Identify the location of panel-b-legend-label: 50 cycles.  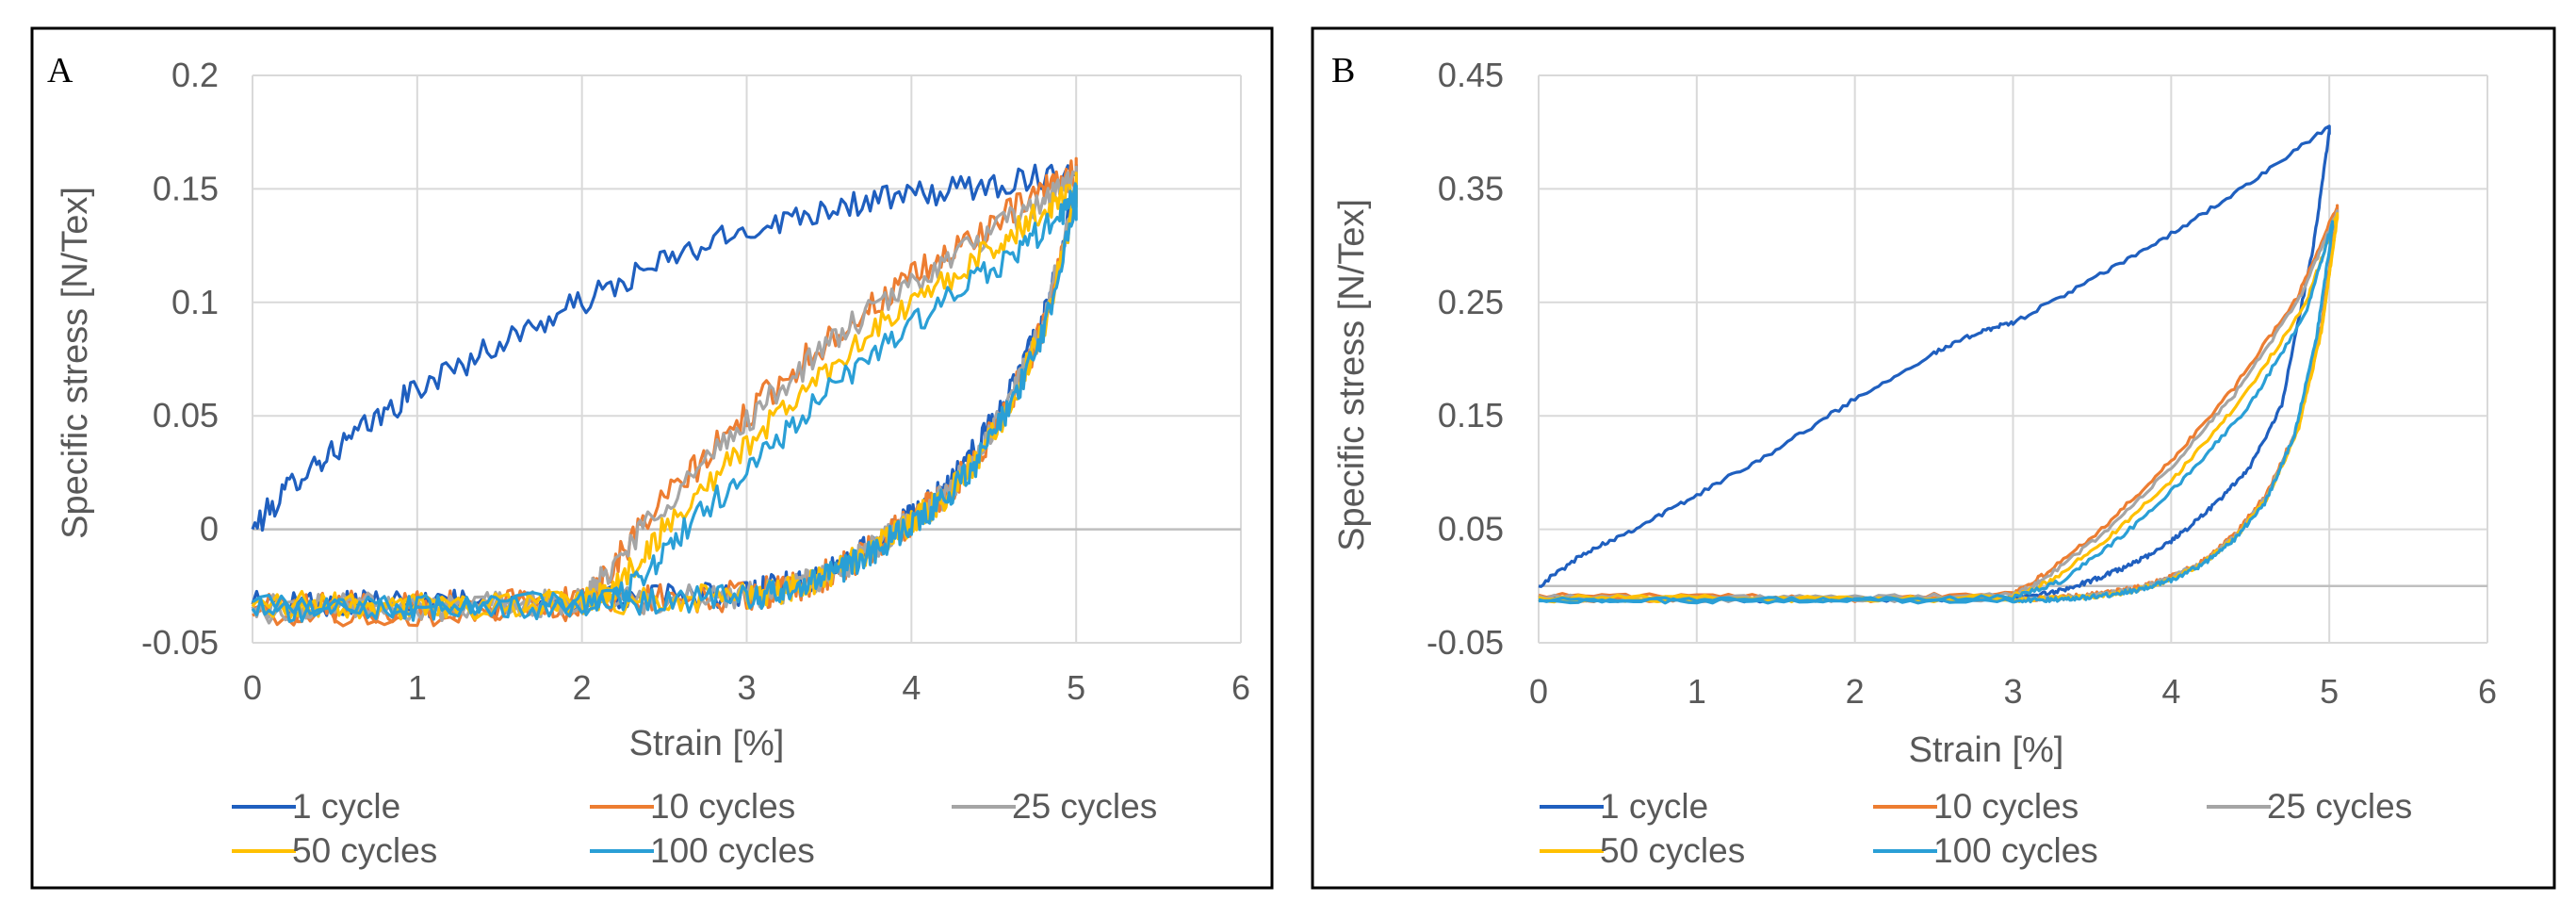
(1672, 850).